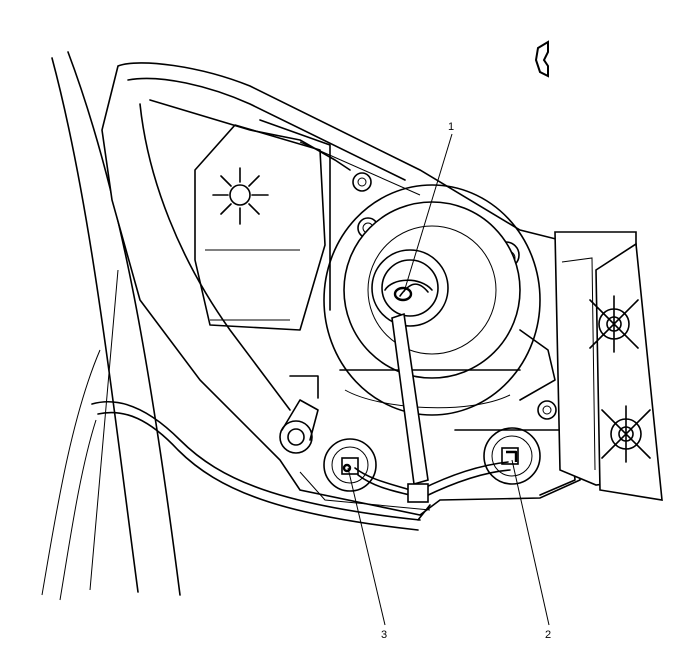  Describe the element at coordinates (428, 207) in the screenshot. I see `callout-1: 1` at that location.